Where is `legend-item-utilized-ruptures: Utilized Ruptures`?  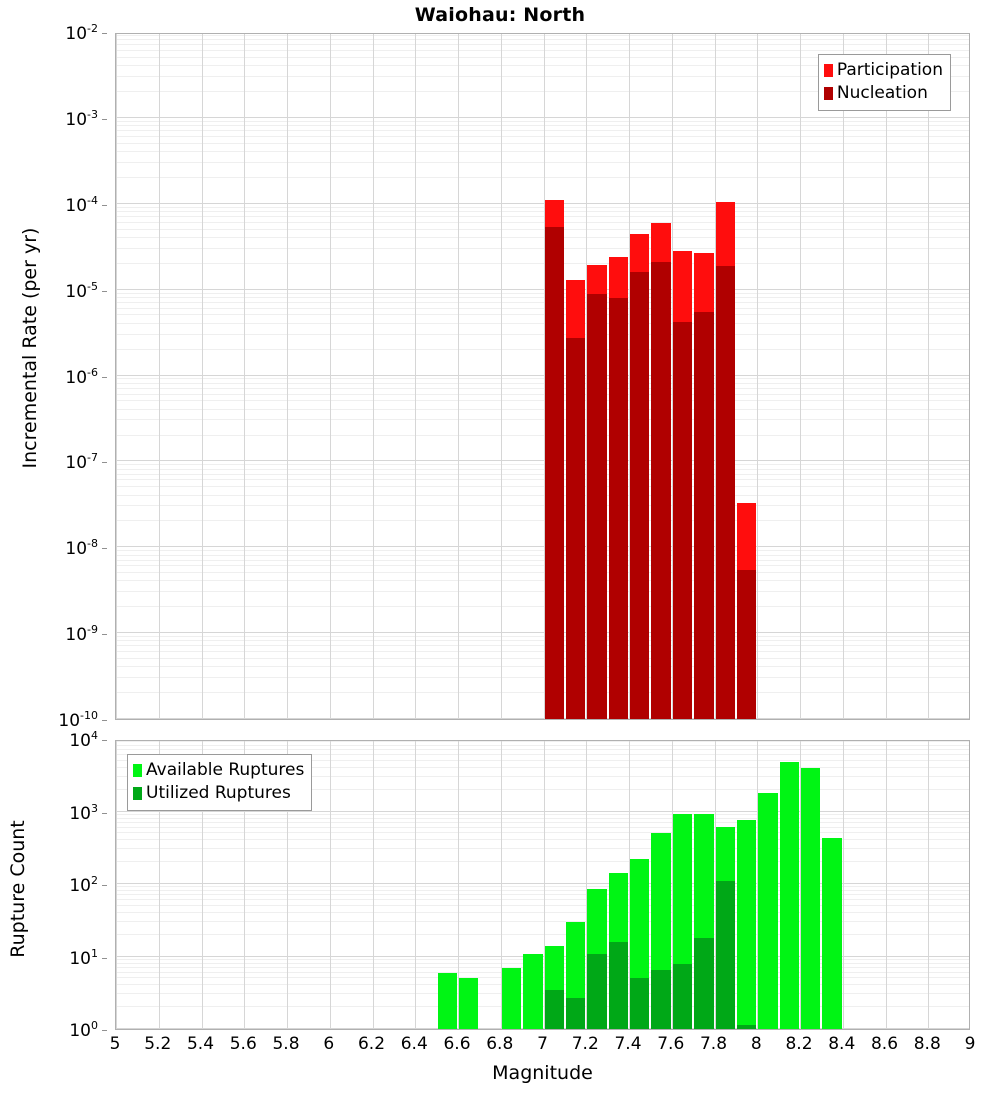 legend-item-utilized-ruptures: Utilized Ruptures is located at coordinates (218, 793).